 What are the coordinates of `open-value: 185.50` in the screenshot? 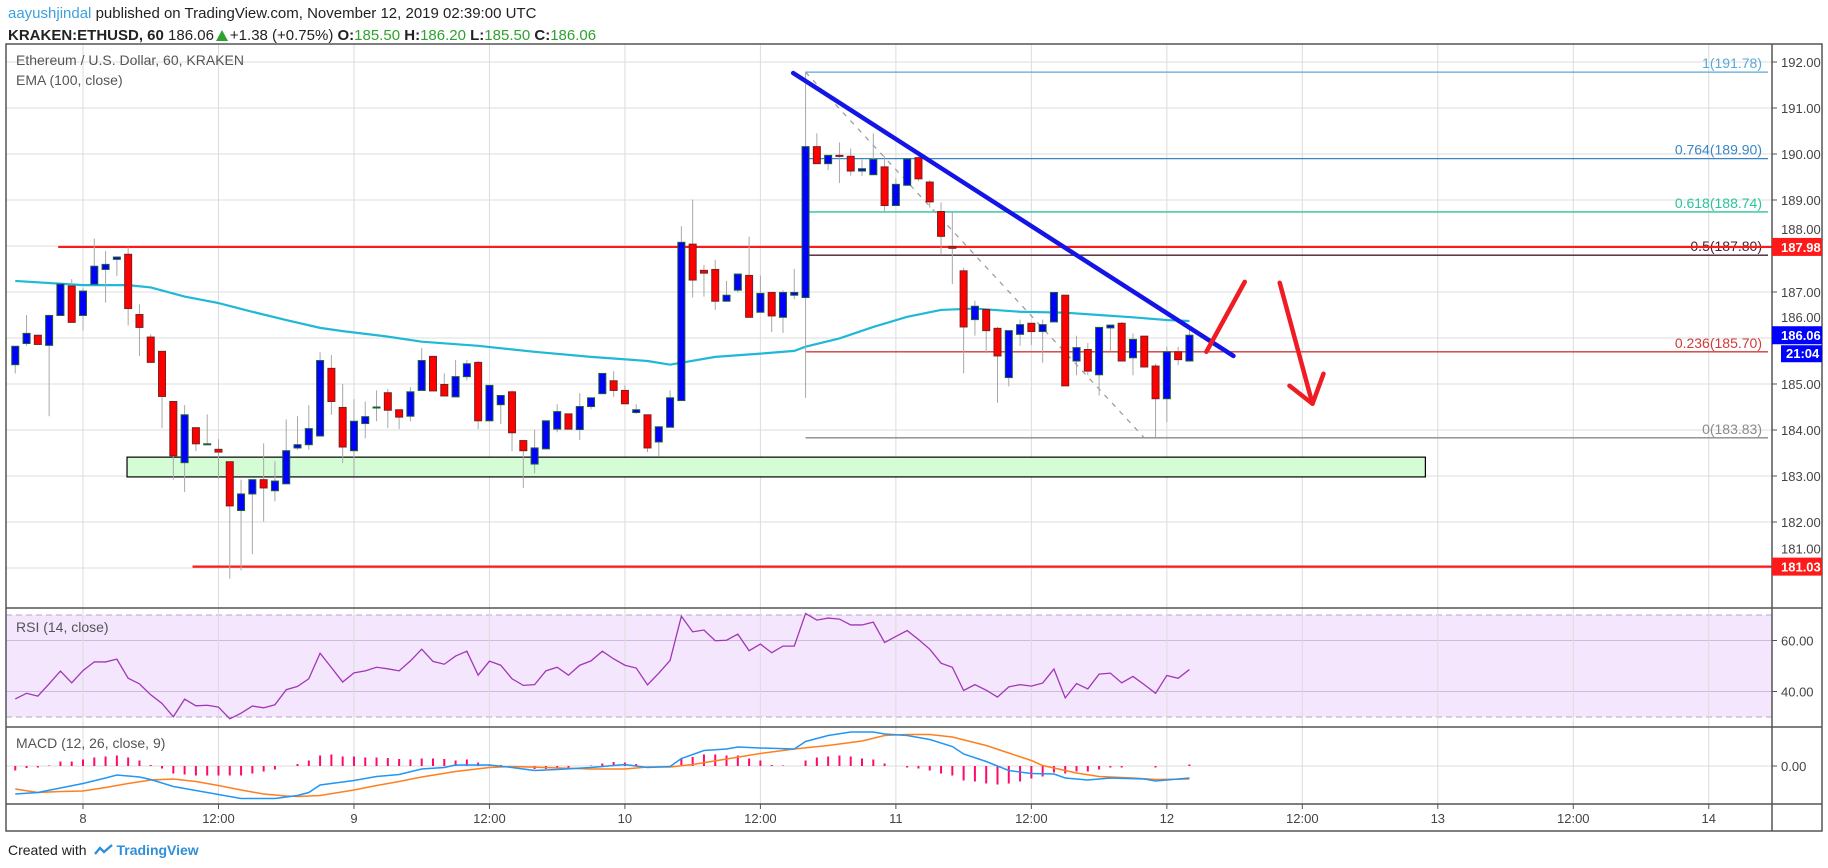 It's located at (377, 35).